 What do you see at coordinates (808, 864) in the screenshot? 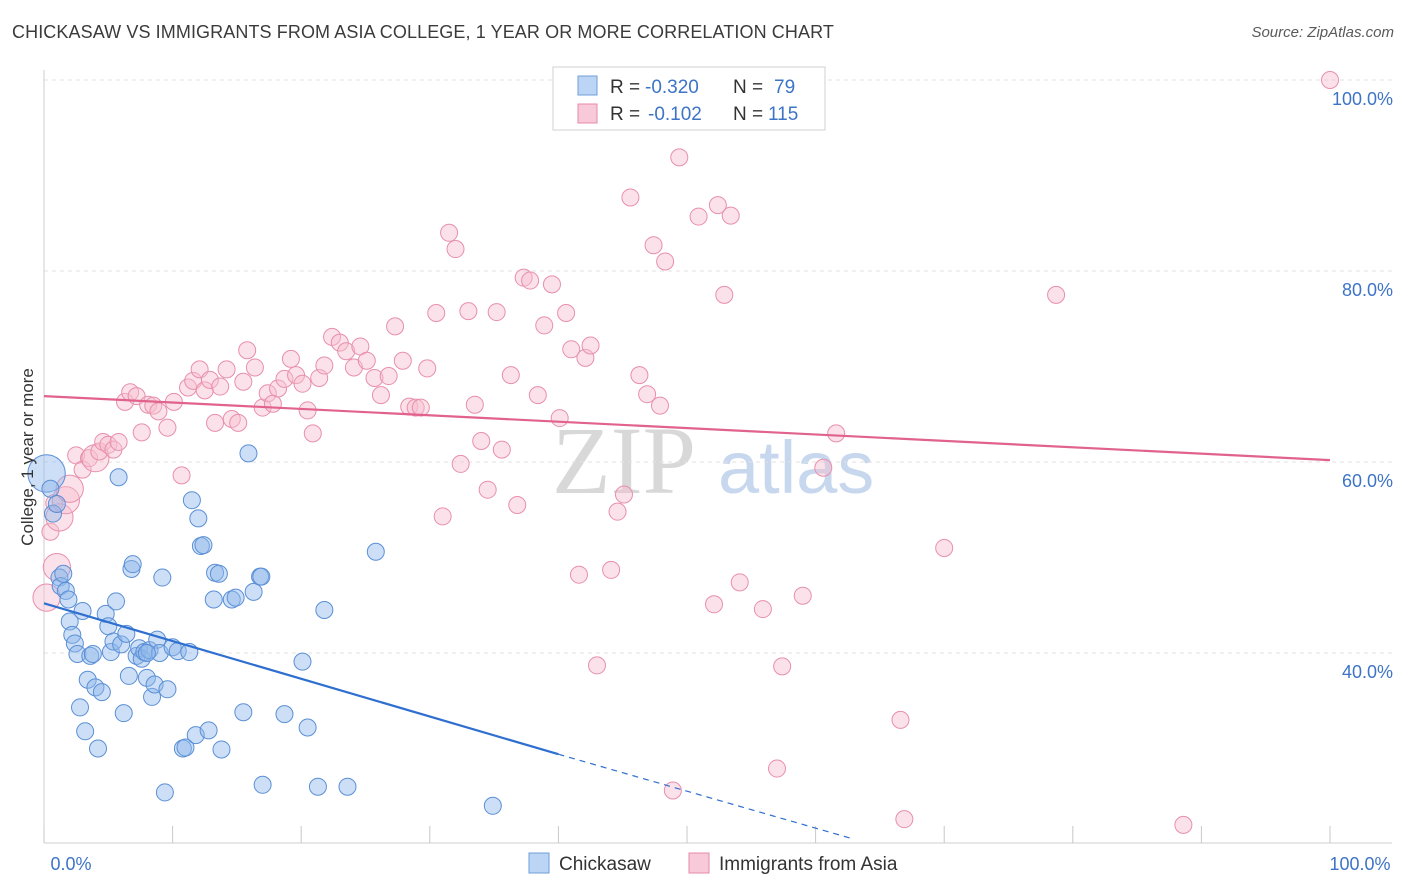
I see `bottom-legend-label-immigrants: Immigrants from Asia` at bounding box center [808, 864].